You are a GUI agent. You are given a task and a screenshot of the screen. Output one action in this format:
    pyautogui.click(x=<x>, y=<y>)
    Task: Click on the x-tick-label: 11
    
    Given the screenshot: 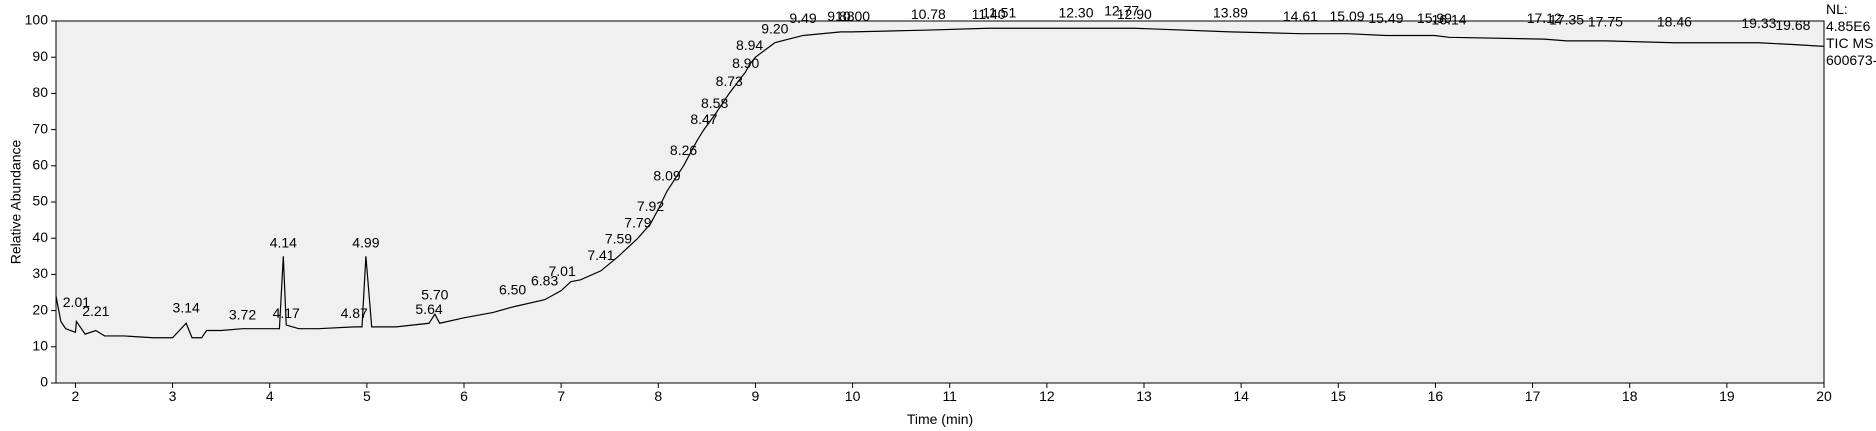 What is the action you would take?
    pyautogui.click(x=949, y=396)
    